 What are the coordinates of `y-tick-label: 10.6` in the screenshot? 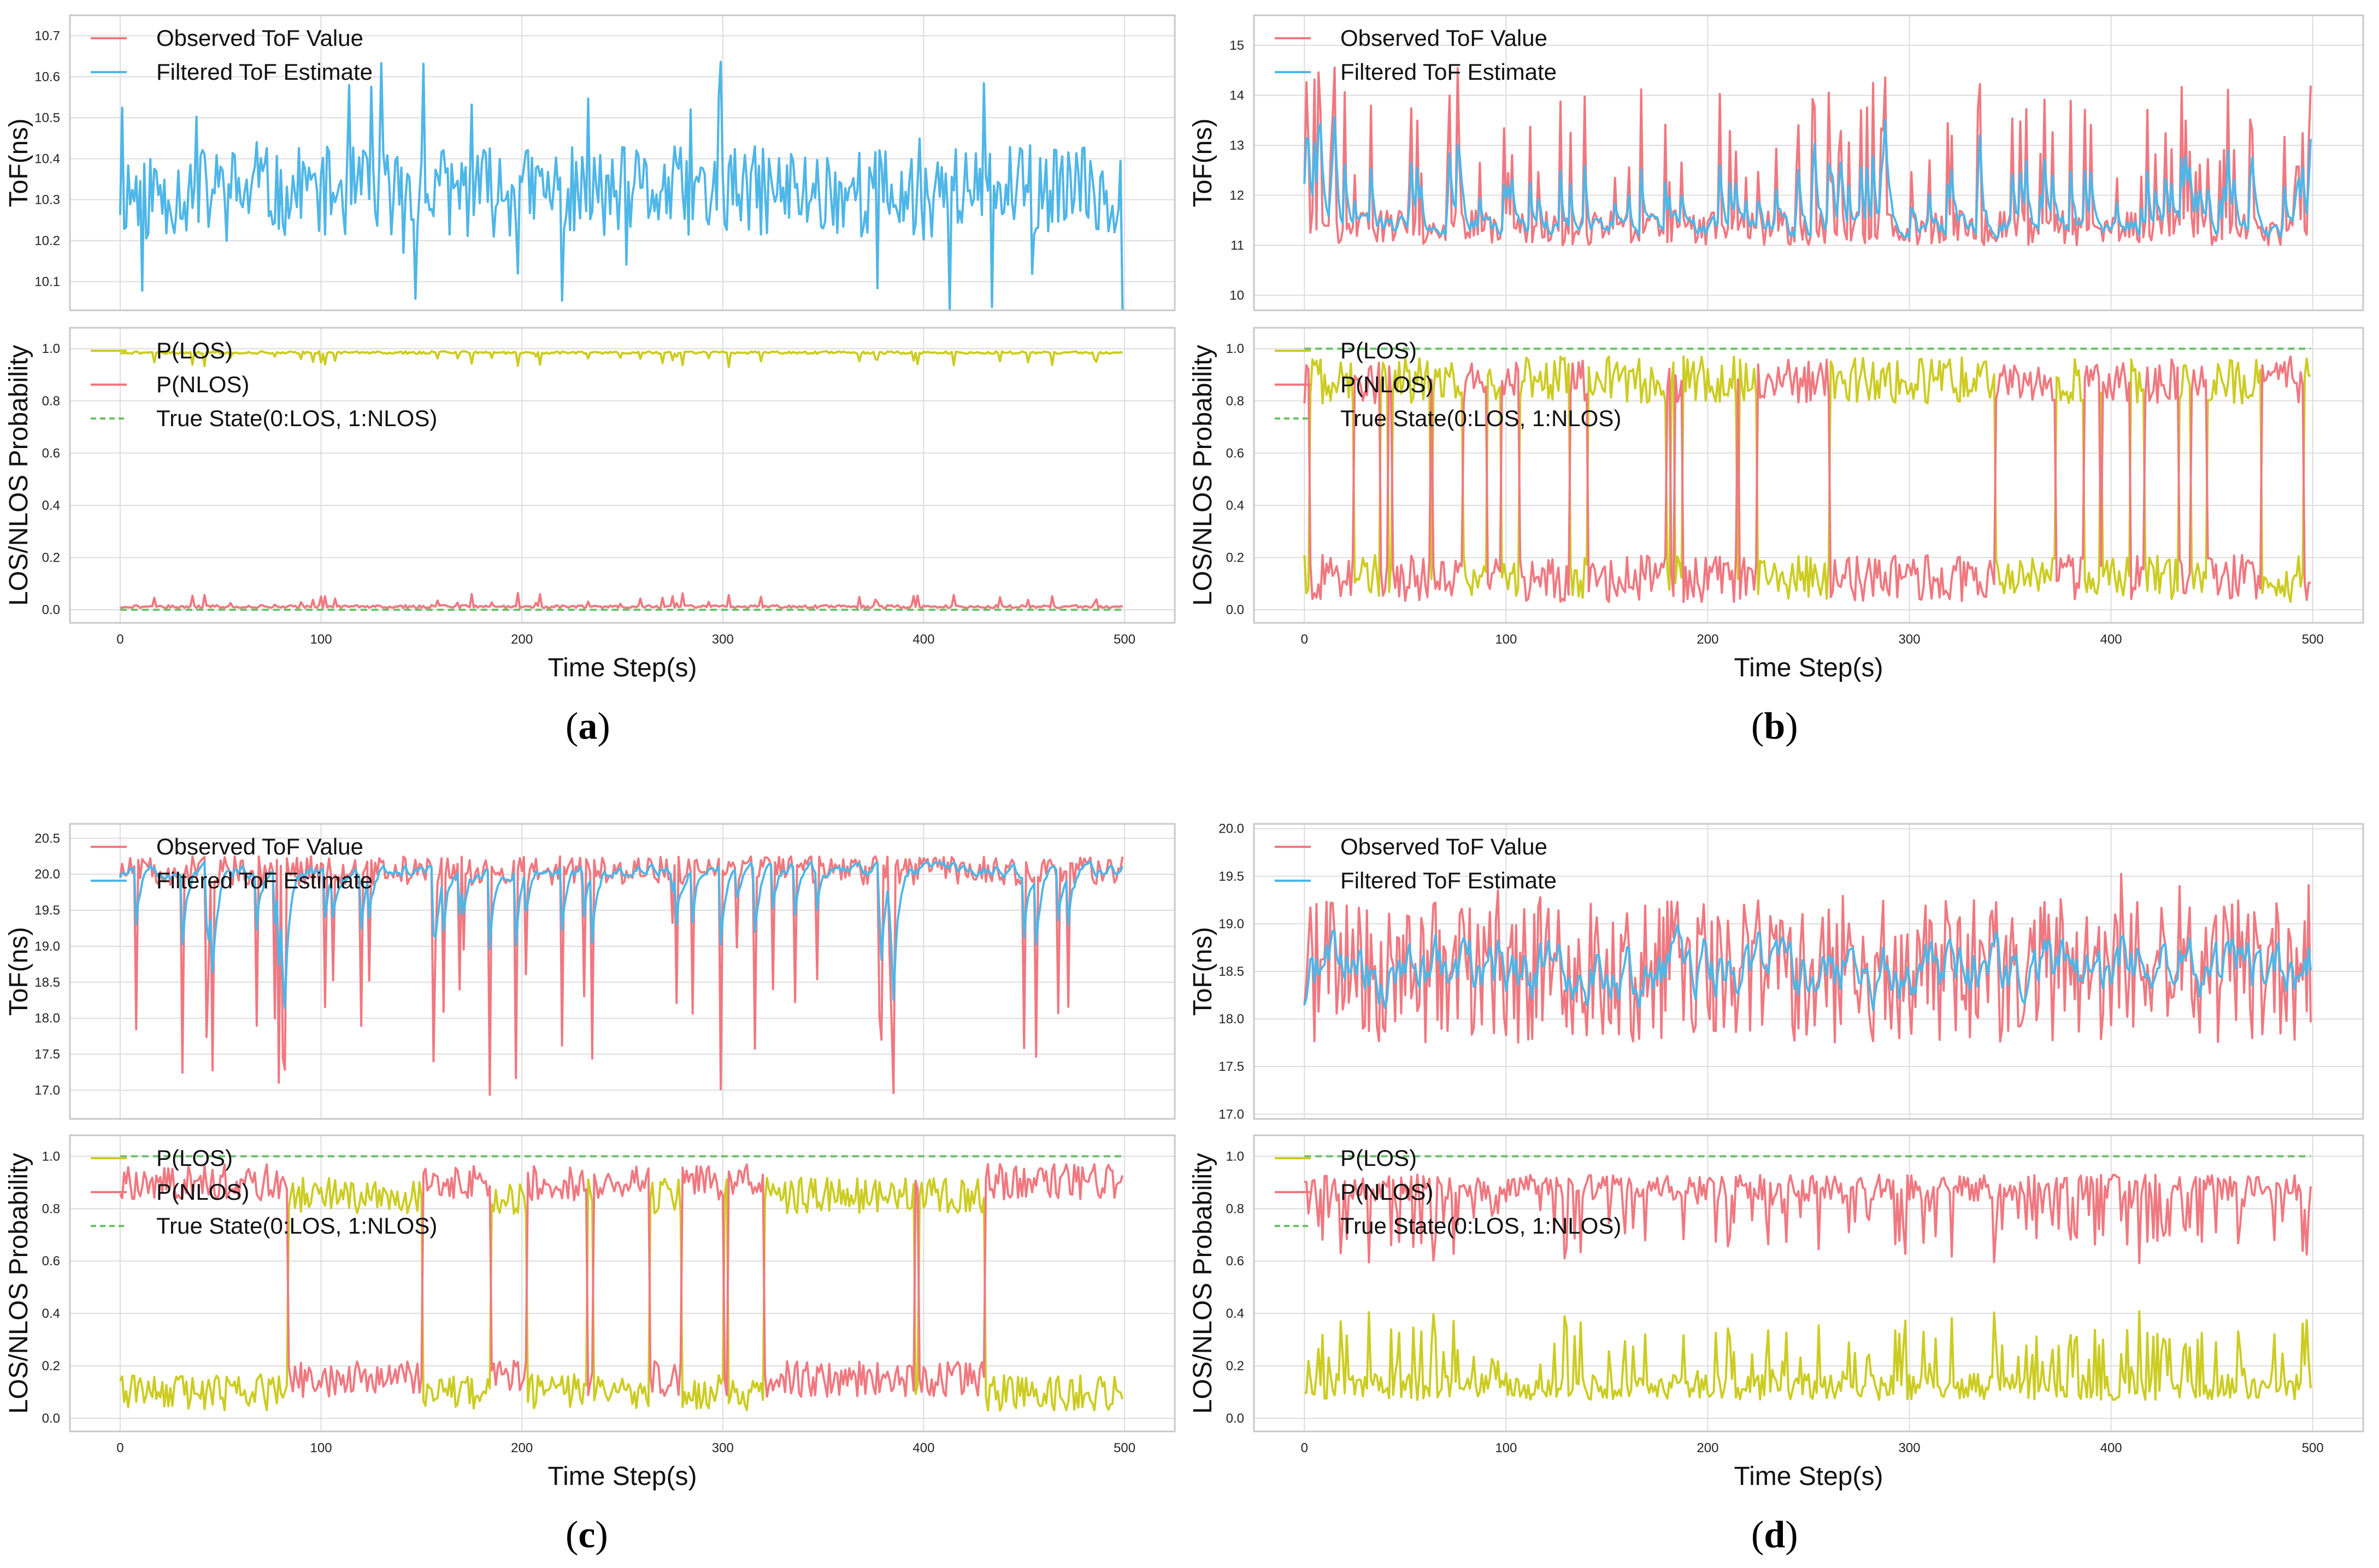 It's located at (47, 77).